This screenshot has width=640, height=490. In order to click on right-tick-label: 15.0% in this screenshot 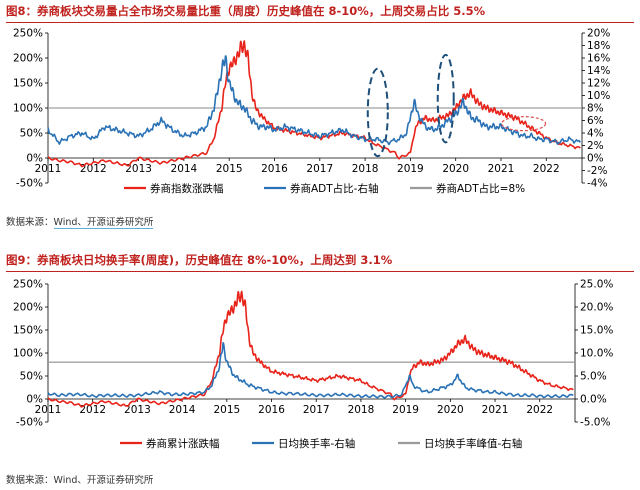, I will do `click(596, 331)`.